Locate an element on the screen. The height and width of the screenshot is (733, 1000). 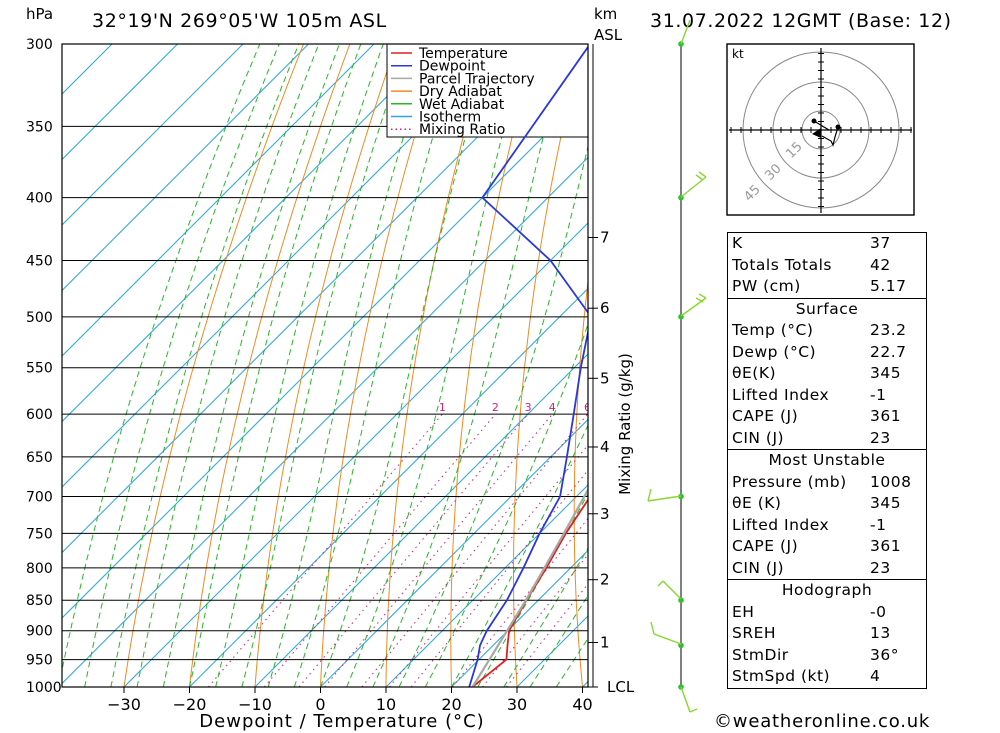
x-tick-label: 0 is located at coordinates (320, 704).